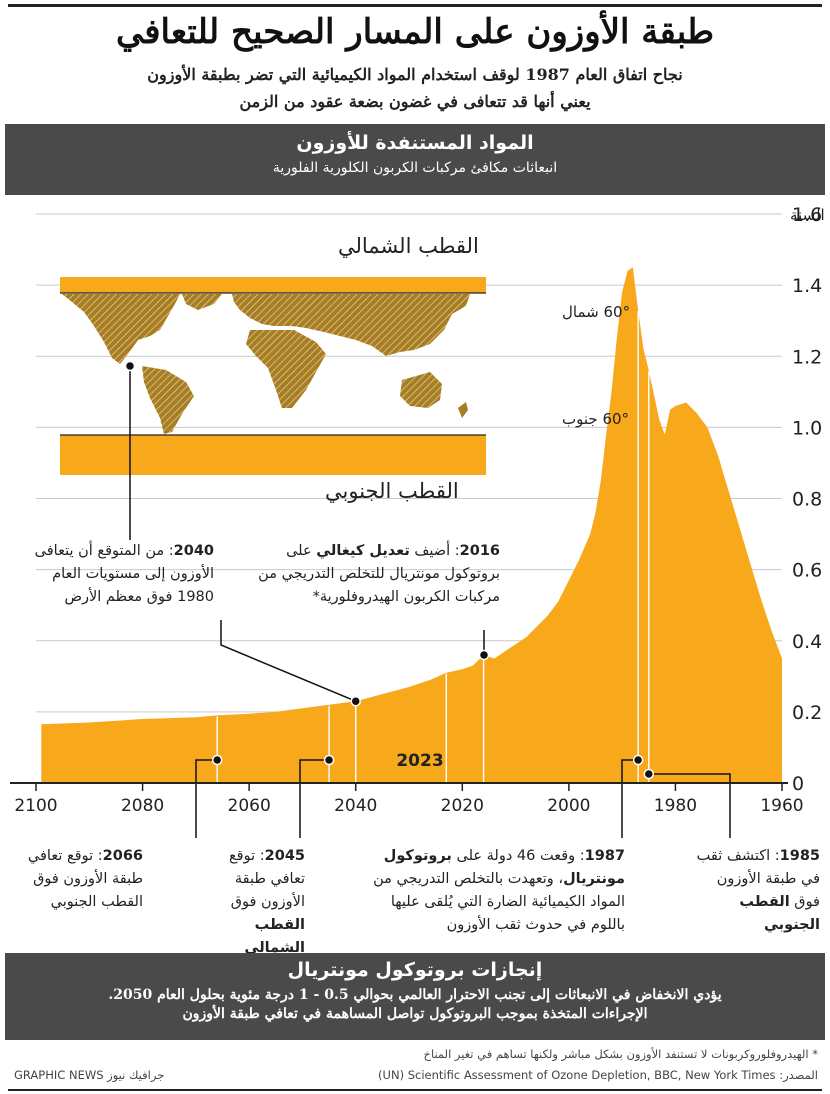 Image resolution: width=830 pixels, height=1094 pixels. I want to click on y-axis-unit-label: مليون طن متري في السنة, so click(810, 215).